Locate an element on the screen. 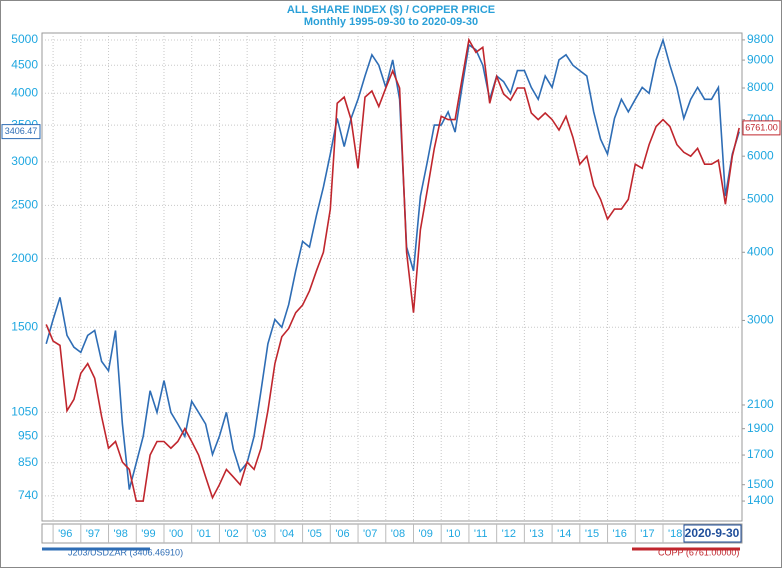  y-tick-label: 950 is located at coordinates (28, 435).